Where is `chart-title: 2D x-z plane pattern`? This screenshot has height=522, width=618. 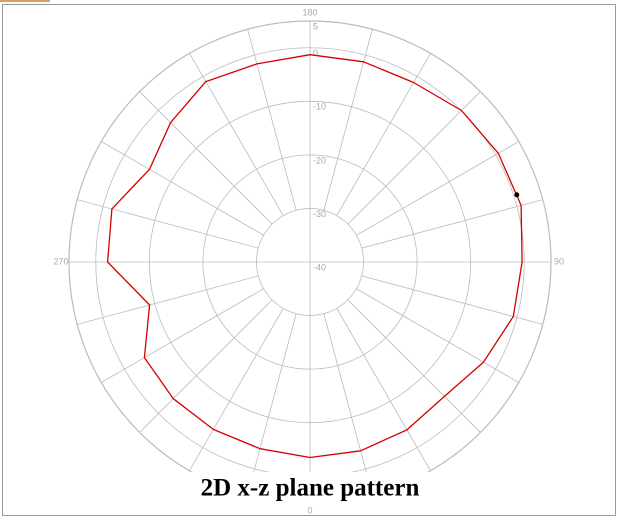
chart-title: 2D x-z plane pattern is located at coordinates (310, 488).